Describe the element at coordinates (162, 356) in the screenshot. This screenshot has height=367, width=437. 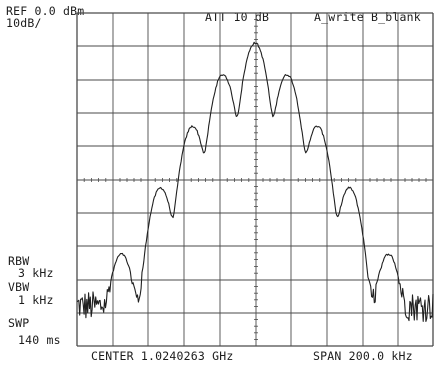
I see `center-frequency-label: CENTER 1.0240263 GHz` at that location.